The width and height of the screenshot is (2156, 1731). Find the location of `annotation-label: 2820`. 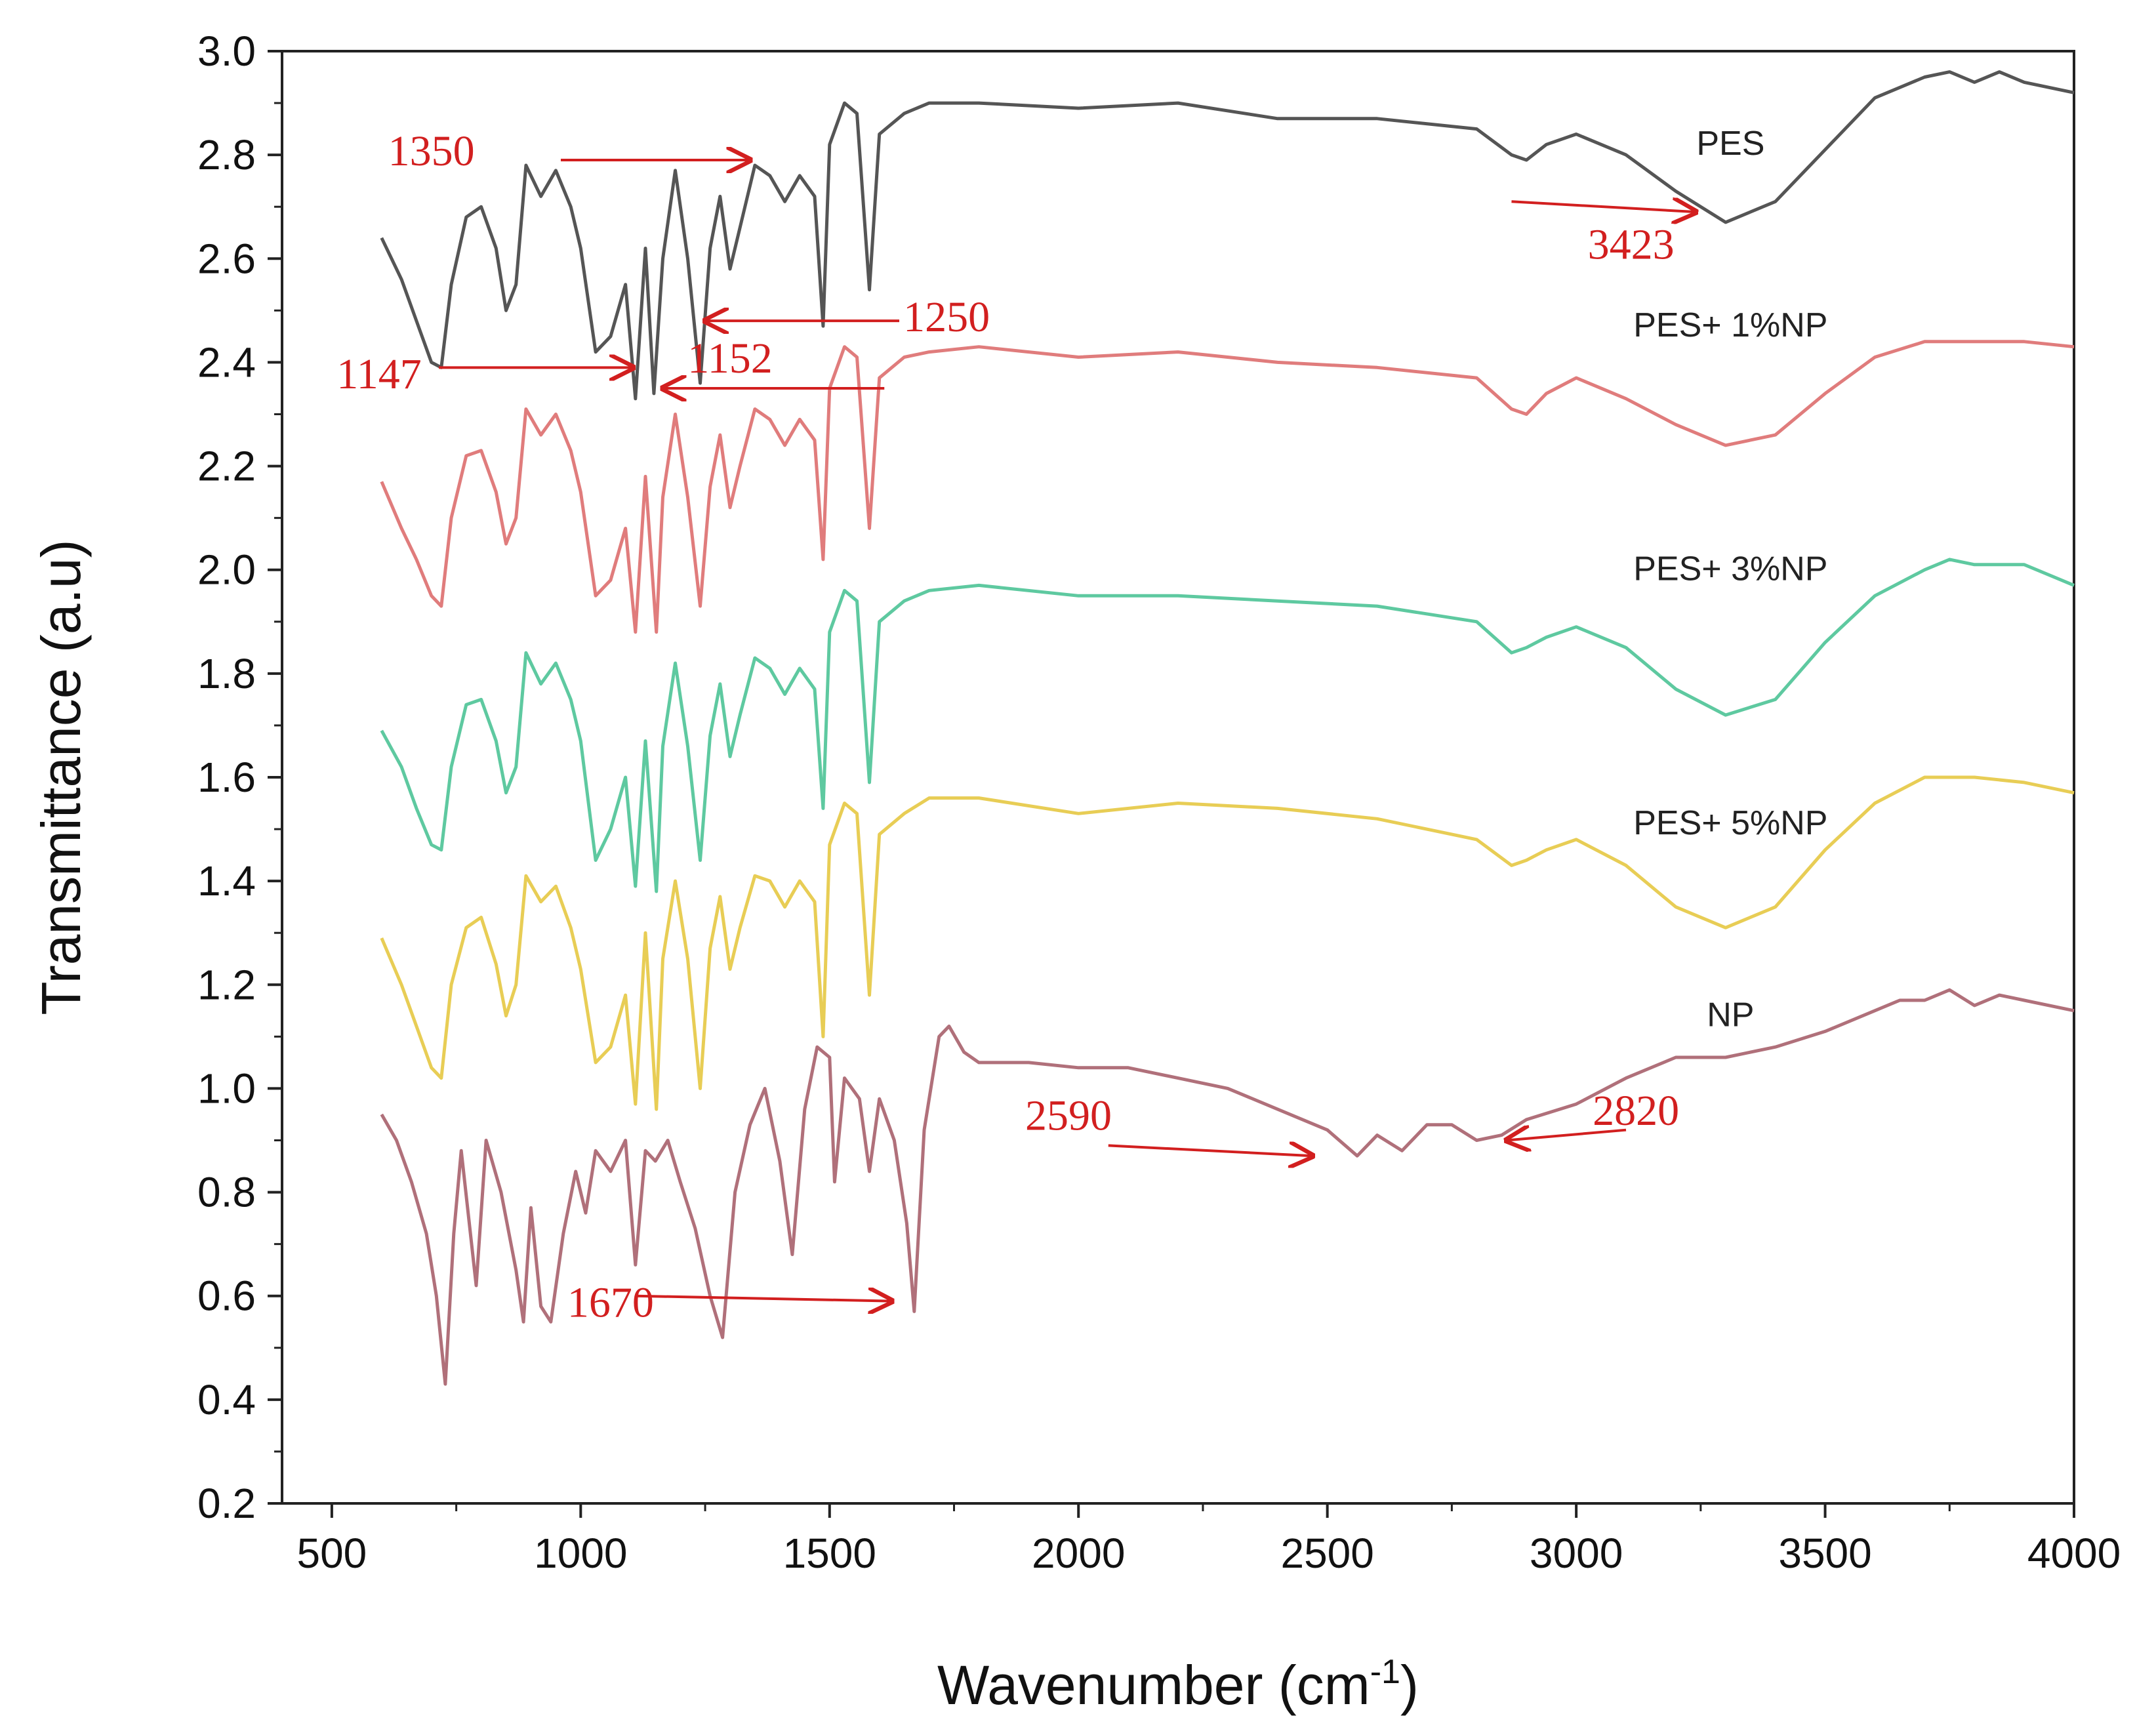

annotation-label: 2820 is located at coordinates (1636, 1111).